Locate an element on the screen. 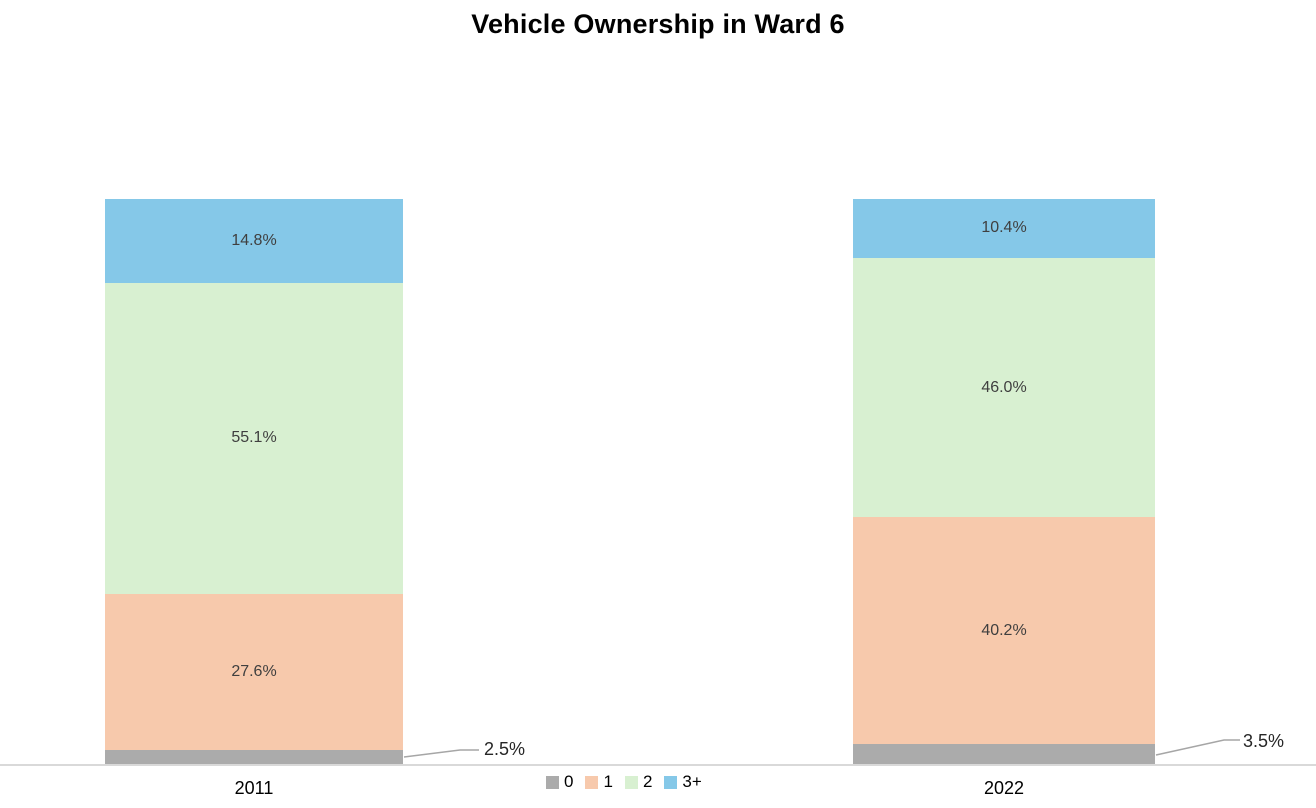 The image size is (1316, 808). segment-value-label: 27.6% is located at coordinates (254, 671).